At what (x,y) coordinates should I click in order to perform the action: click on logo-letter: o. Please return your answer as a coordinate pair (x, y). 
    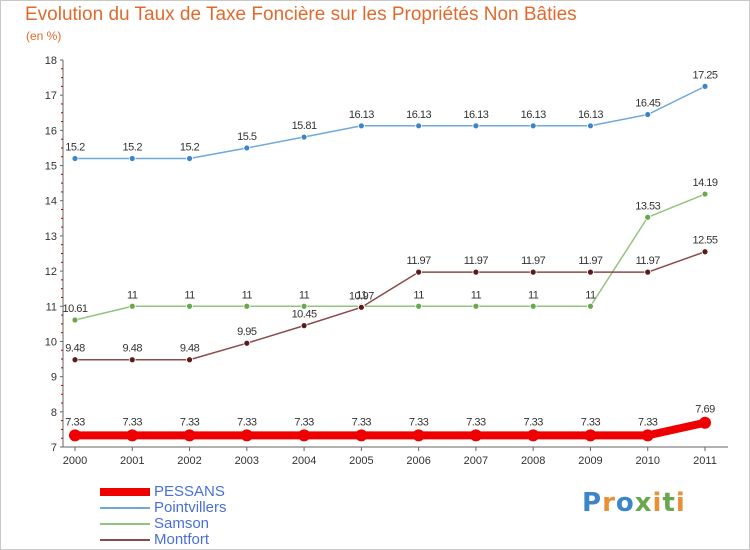
    Looking at the image, I should click on (625, 503).